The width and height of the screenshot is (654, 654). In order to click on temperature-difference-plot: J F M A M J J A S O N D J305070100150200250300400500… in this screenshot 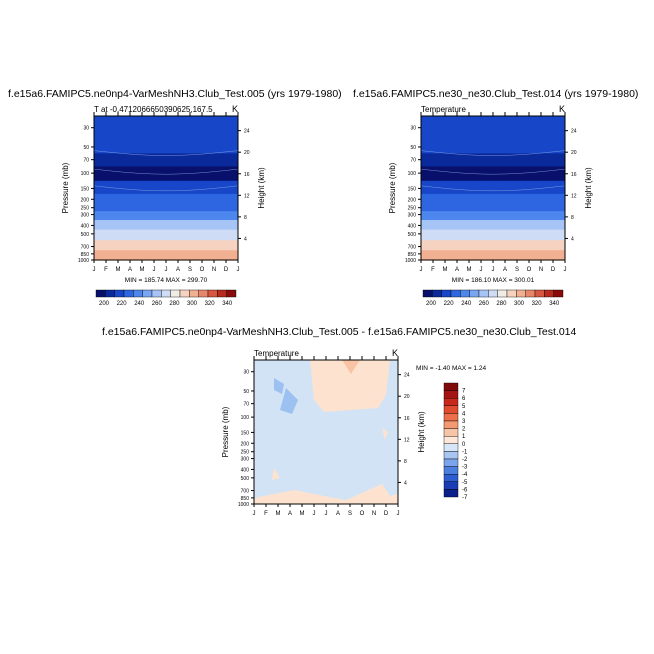, I will do `click(353, 432)`.